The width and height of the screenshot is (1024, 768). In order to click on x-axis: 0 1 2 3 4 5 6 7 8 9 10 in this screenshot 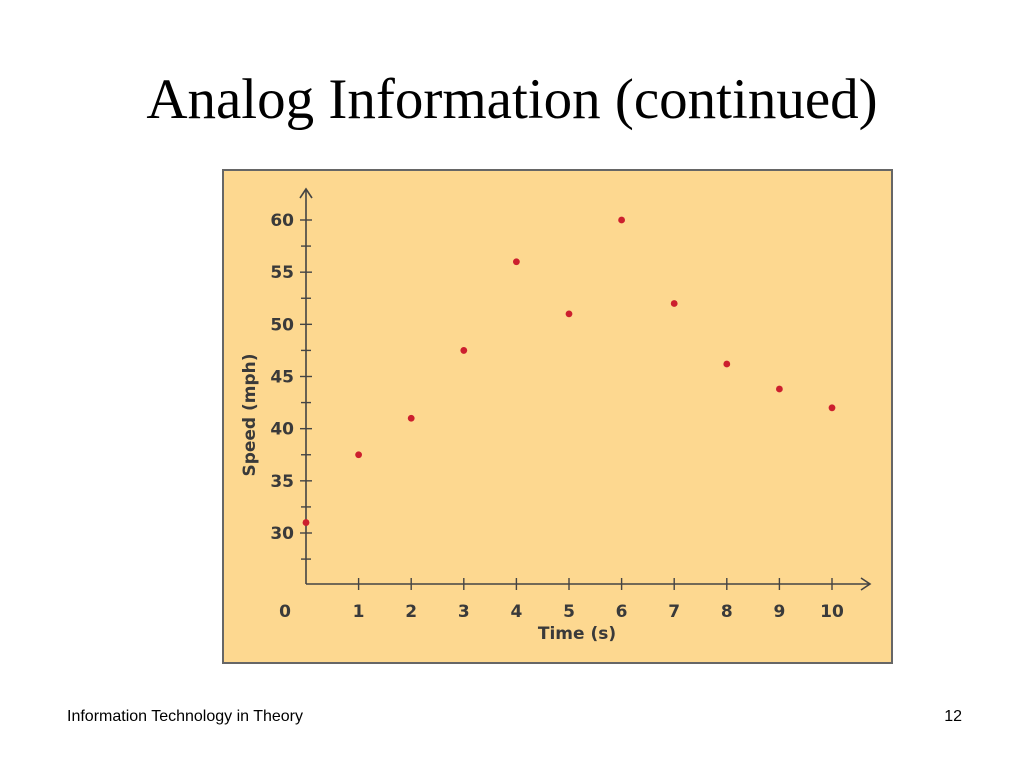, I will do `click(575, 599)`.